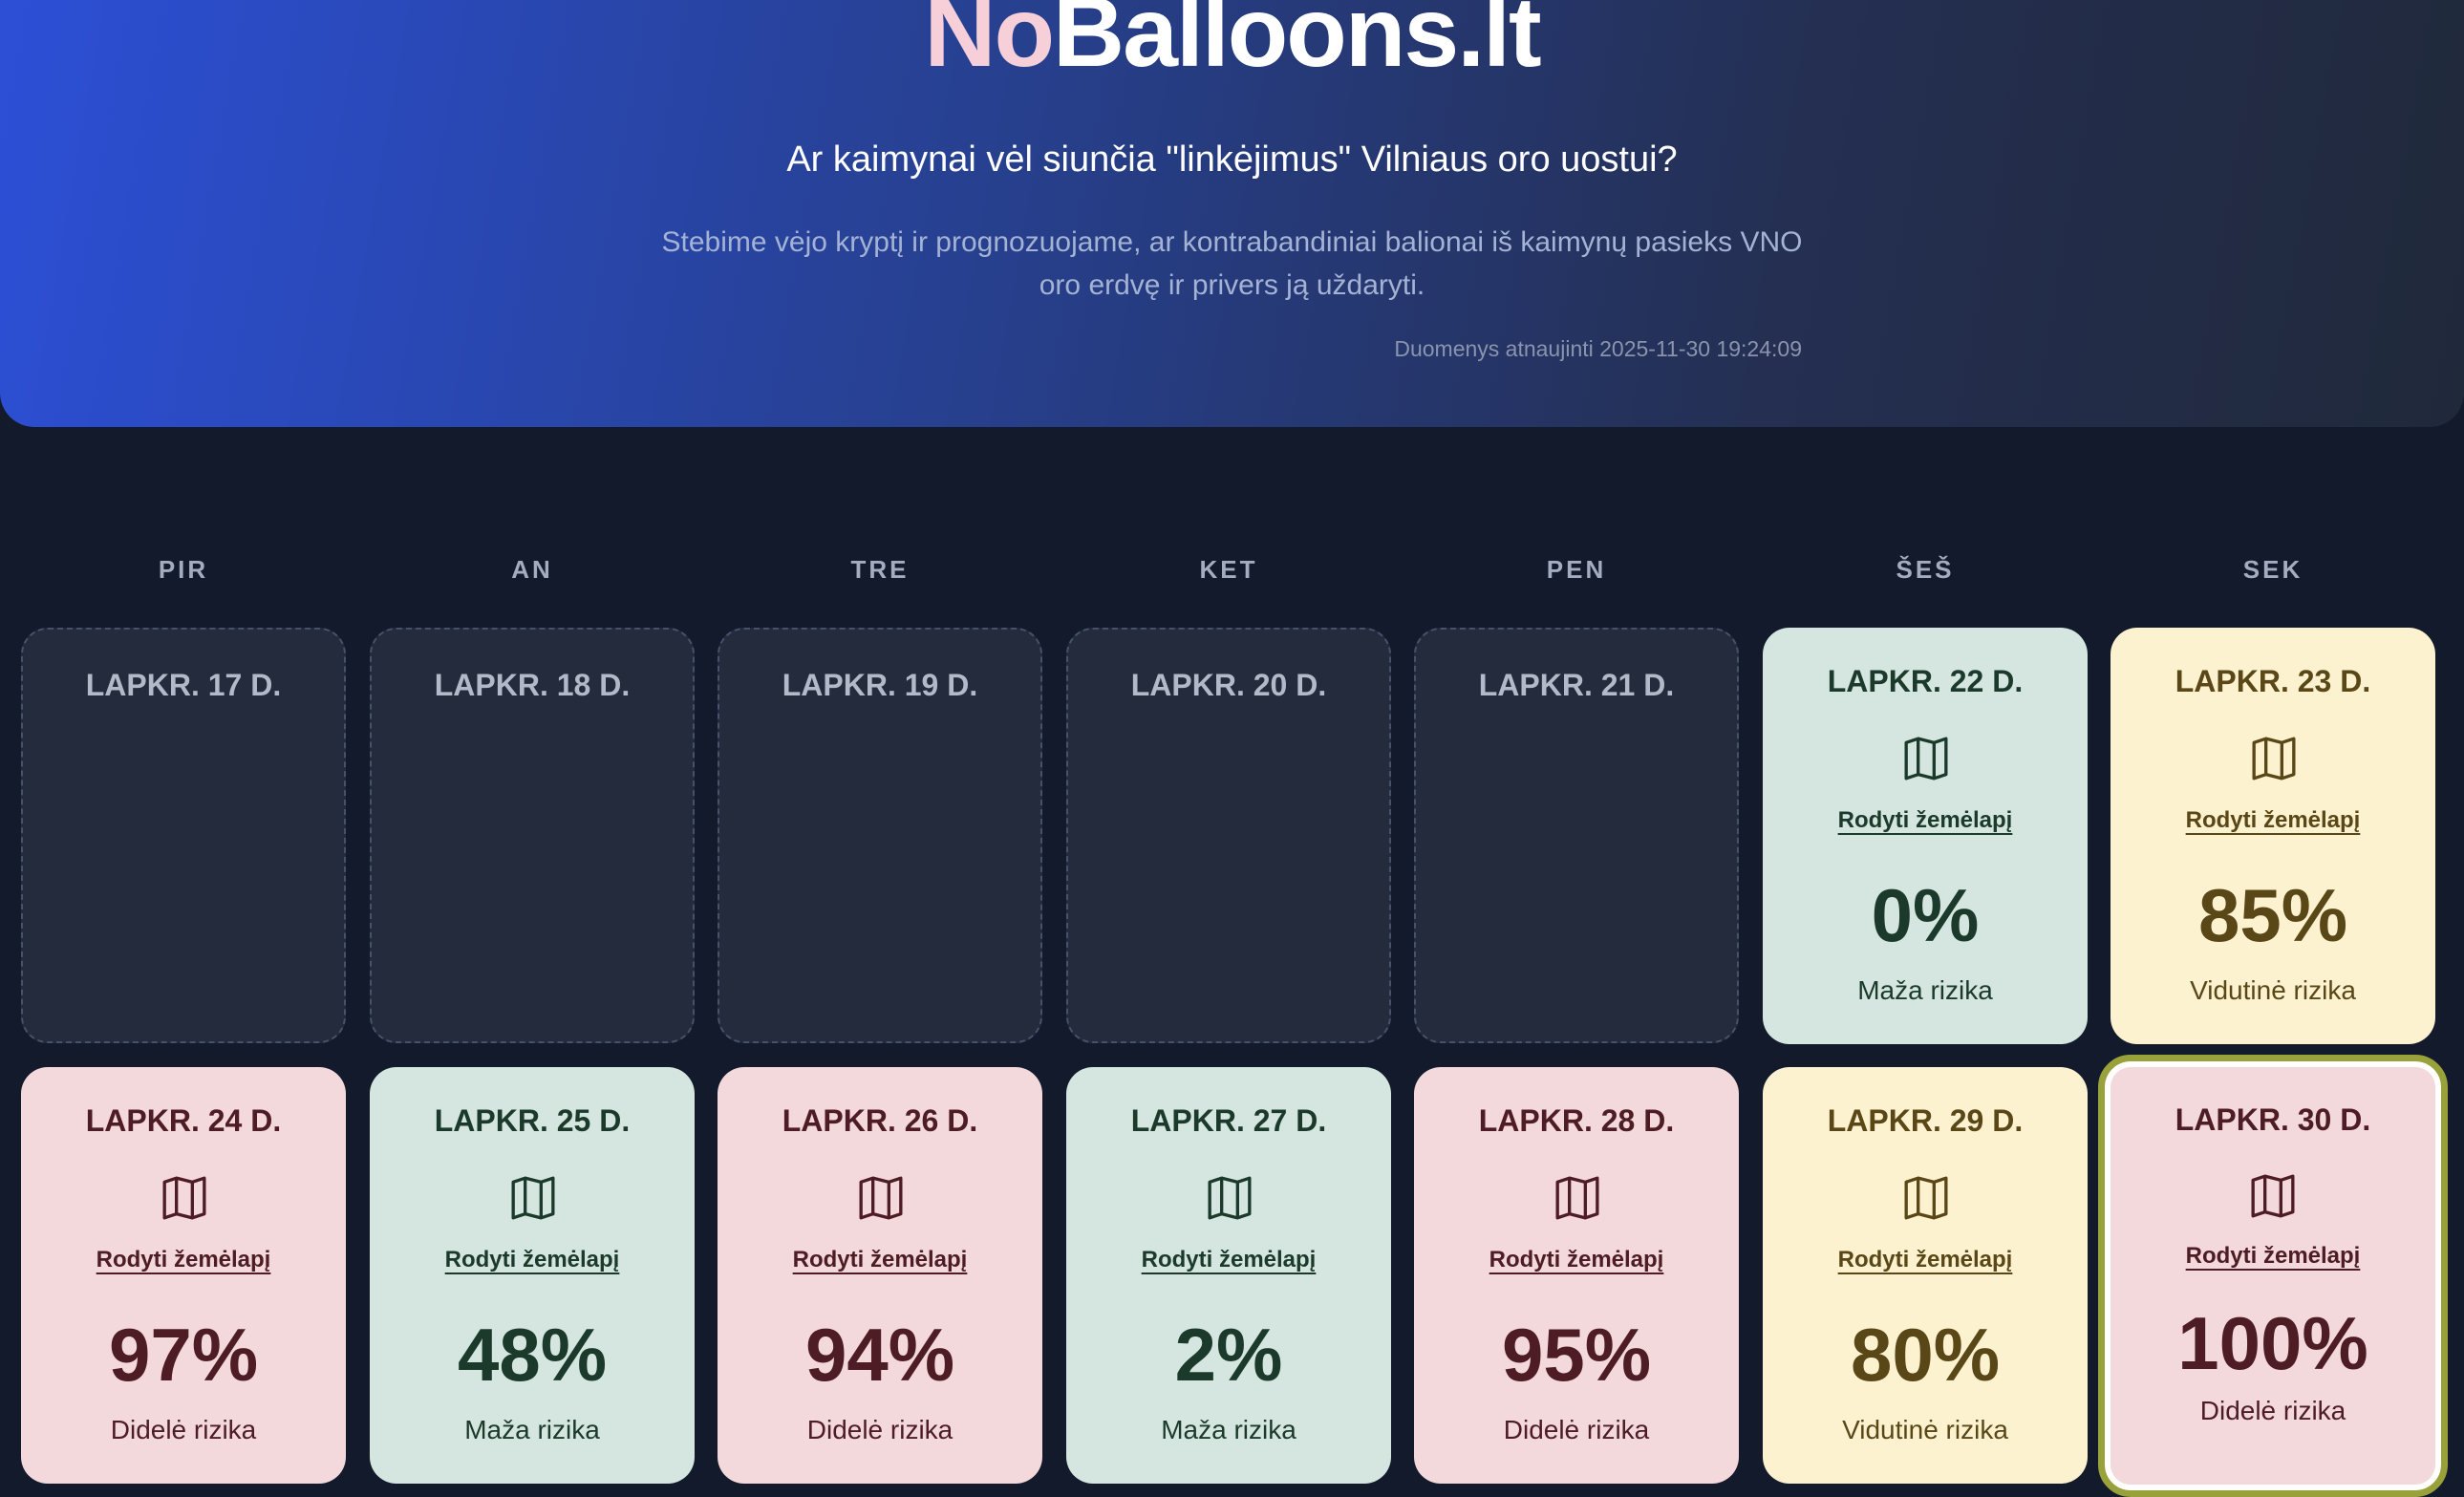 This screenshot has height=1497, width=2464. Describe the element at coordinates (2273, 1119) in the screenshot. I see `day-date: LAPKR. 30 D.` at that location.